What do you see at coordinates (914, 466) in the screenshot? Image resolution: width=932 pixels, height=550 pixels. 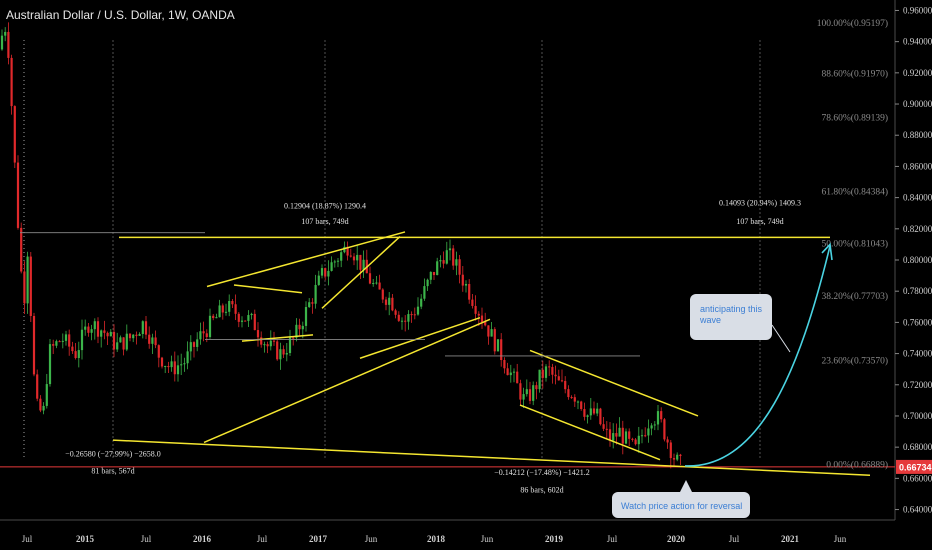 I see `current-price-badge` at bounding box center [914, 466].